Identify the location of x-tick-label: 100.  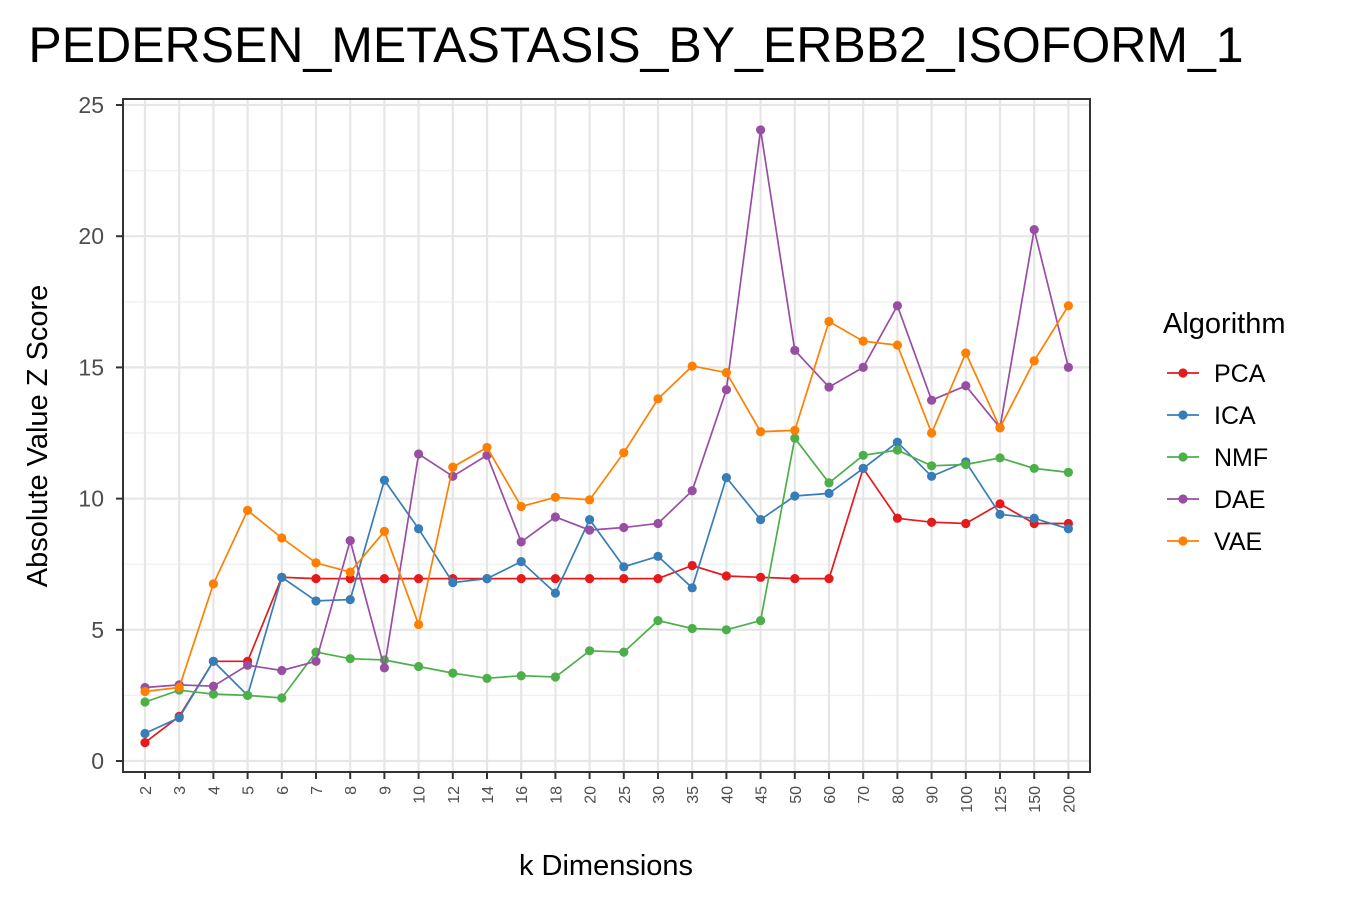
(967, 799).